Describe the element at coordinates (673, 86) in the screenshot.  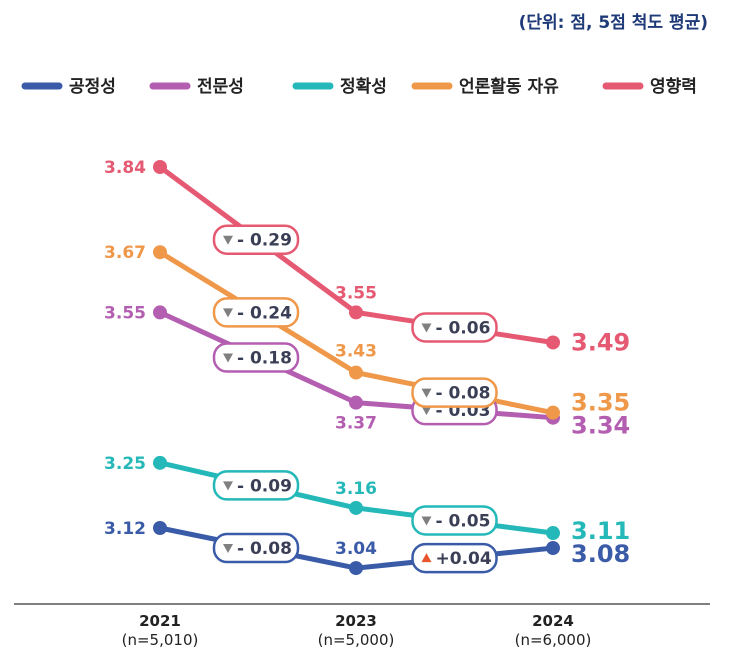
I see `legend-label: 영향력` at that location.